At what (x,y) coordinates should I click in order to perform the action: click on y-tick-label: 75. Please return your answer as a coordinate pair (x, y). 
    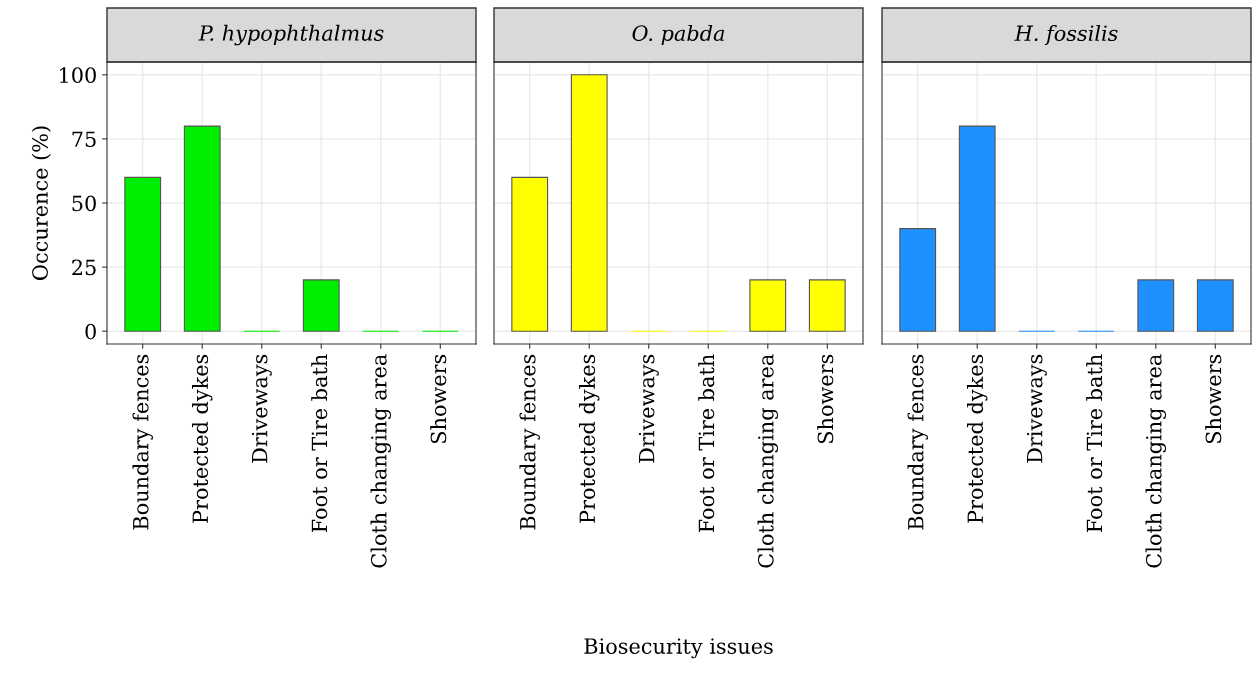
    Looking at the image, I should click on (84, 139).